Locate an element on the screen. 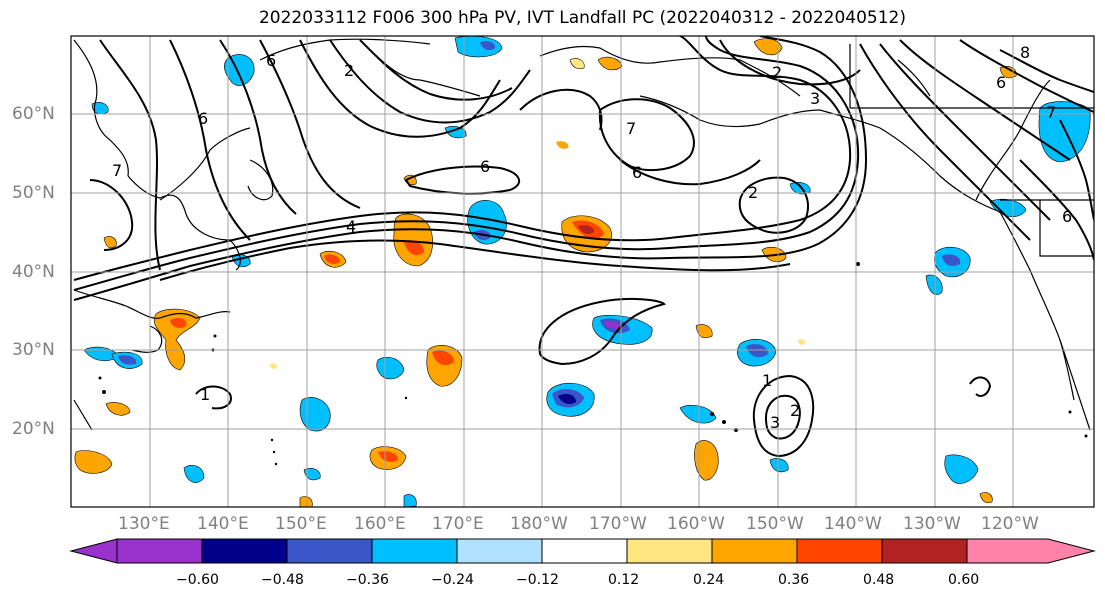 This screenshot has width=1105, height=601. lon-label: 140°W is located at coordinates (853, 524).